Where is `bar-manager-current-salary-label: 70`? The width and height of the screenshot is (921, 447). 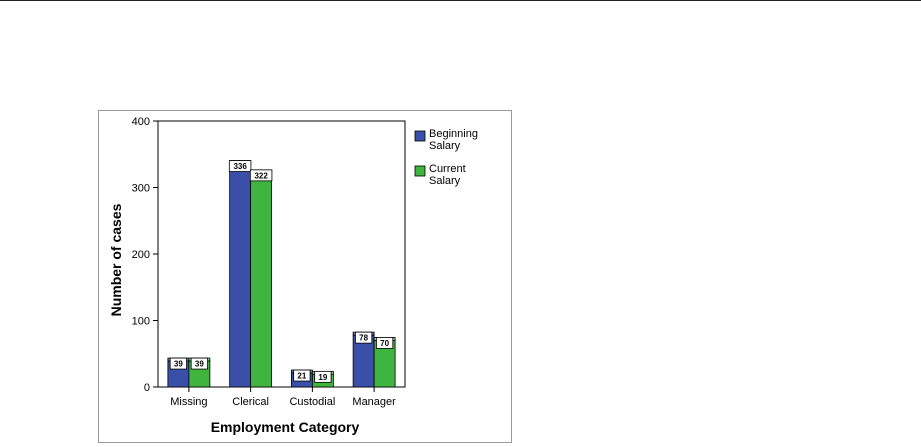
bar-manager-current-salary-label: 70 is located at coordinates (384, 343).